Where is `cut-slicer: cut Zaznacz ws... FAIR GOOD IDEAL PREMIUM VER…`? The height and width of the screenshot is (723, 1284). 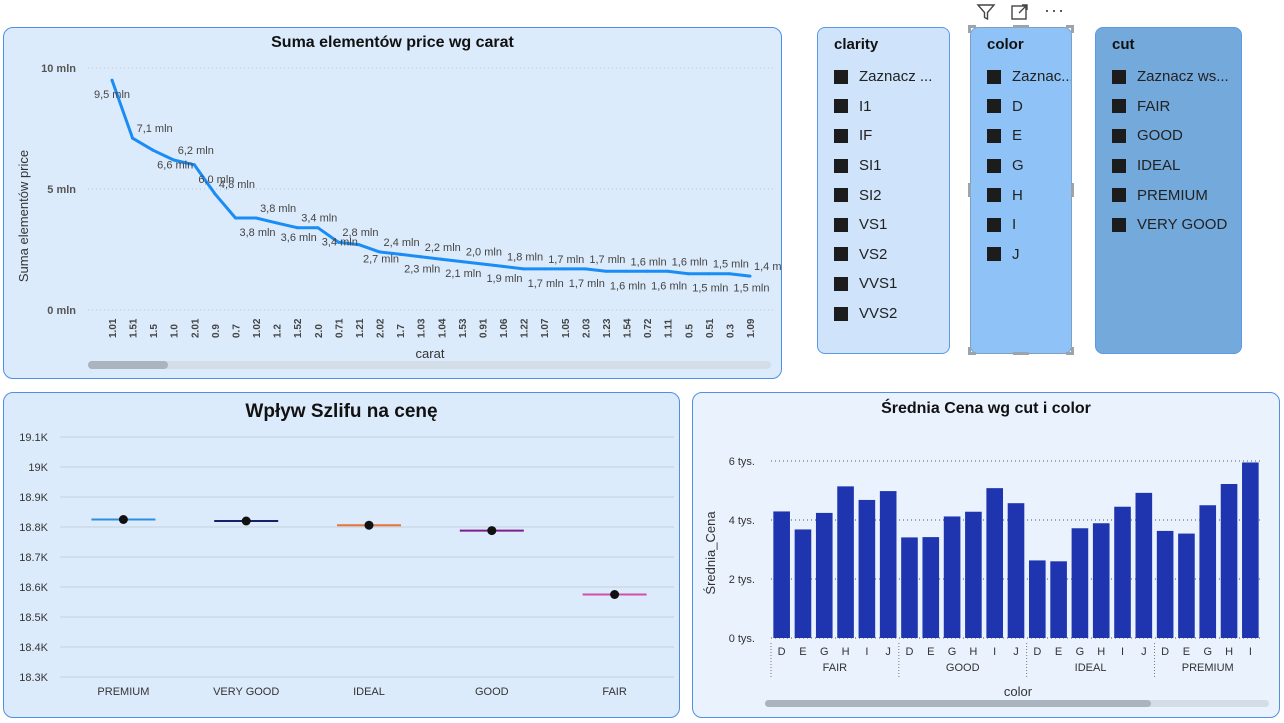
cut-slicer: cut Zaznacz ws... FAIR GOOD IDEAL PREMIUM VER… is located at coordinates (1168, 190).